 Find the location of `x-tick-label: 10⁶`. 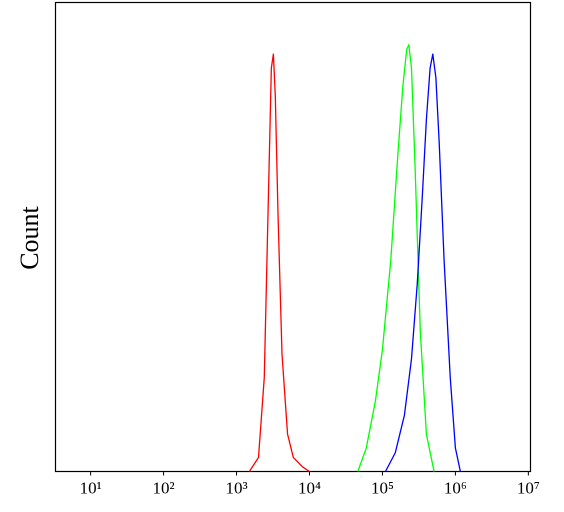

x-tick-label: 10⁶ is located at coordinates (455, 487).